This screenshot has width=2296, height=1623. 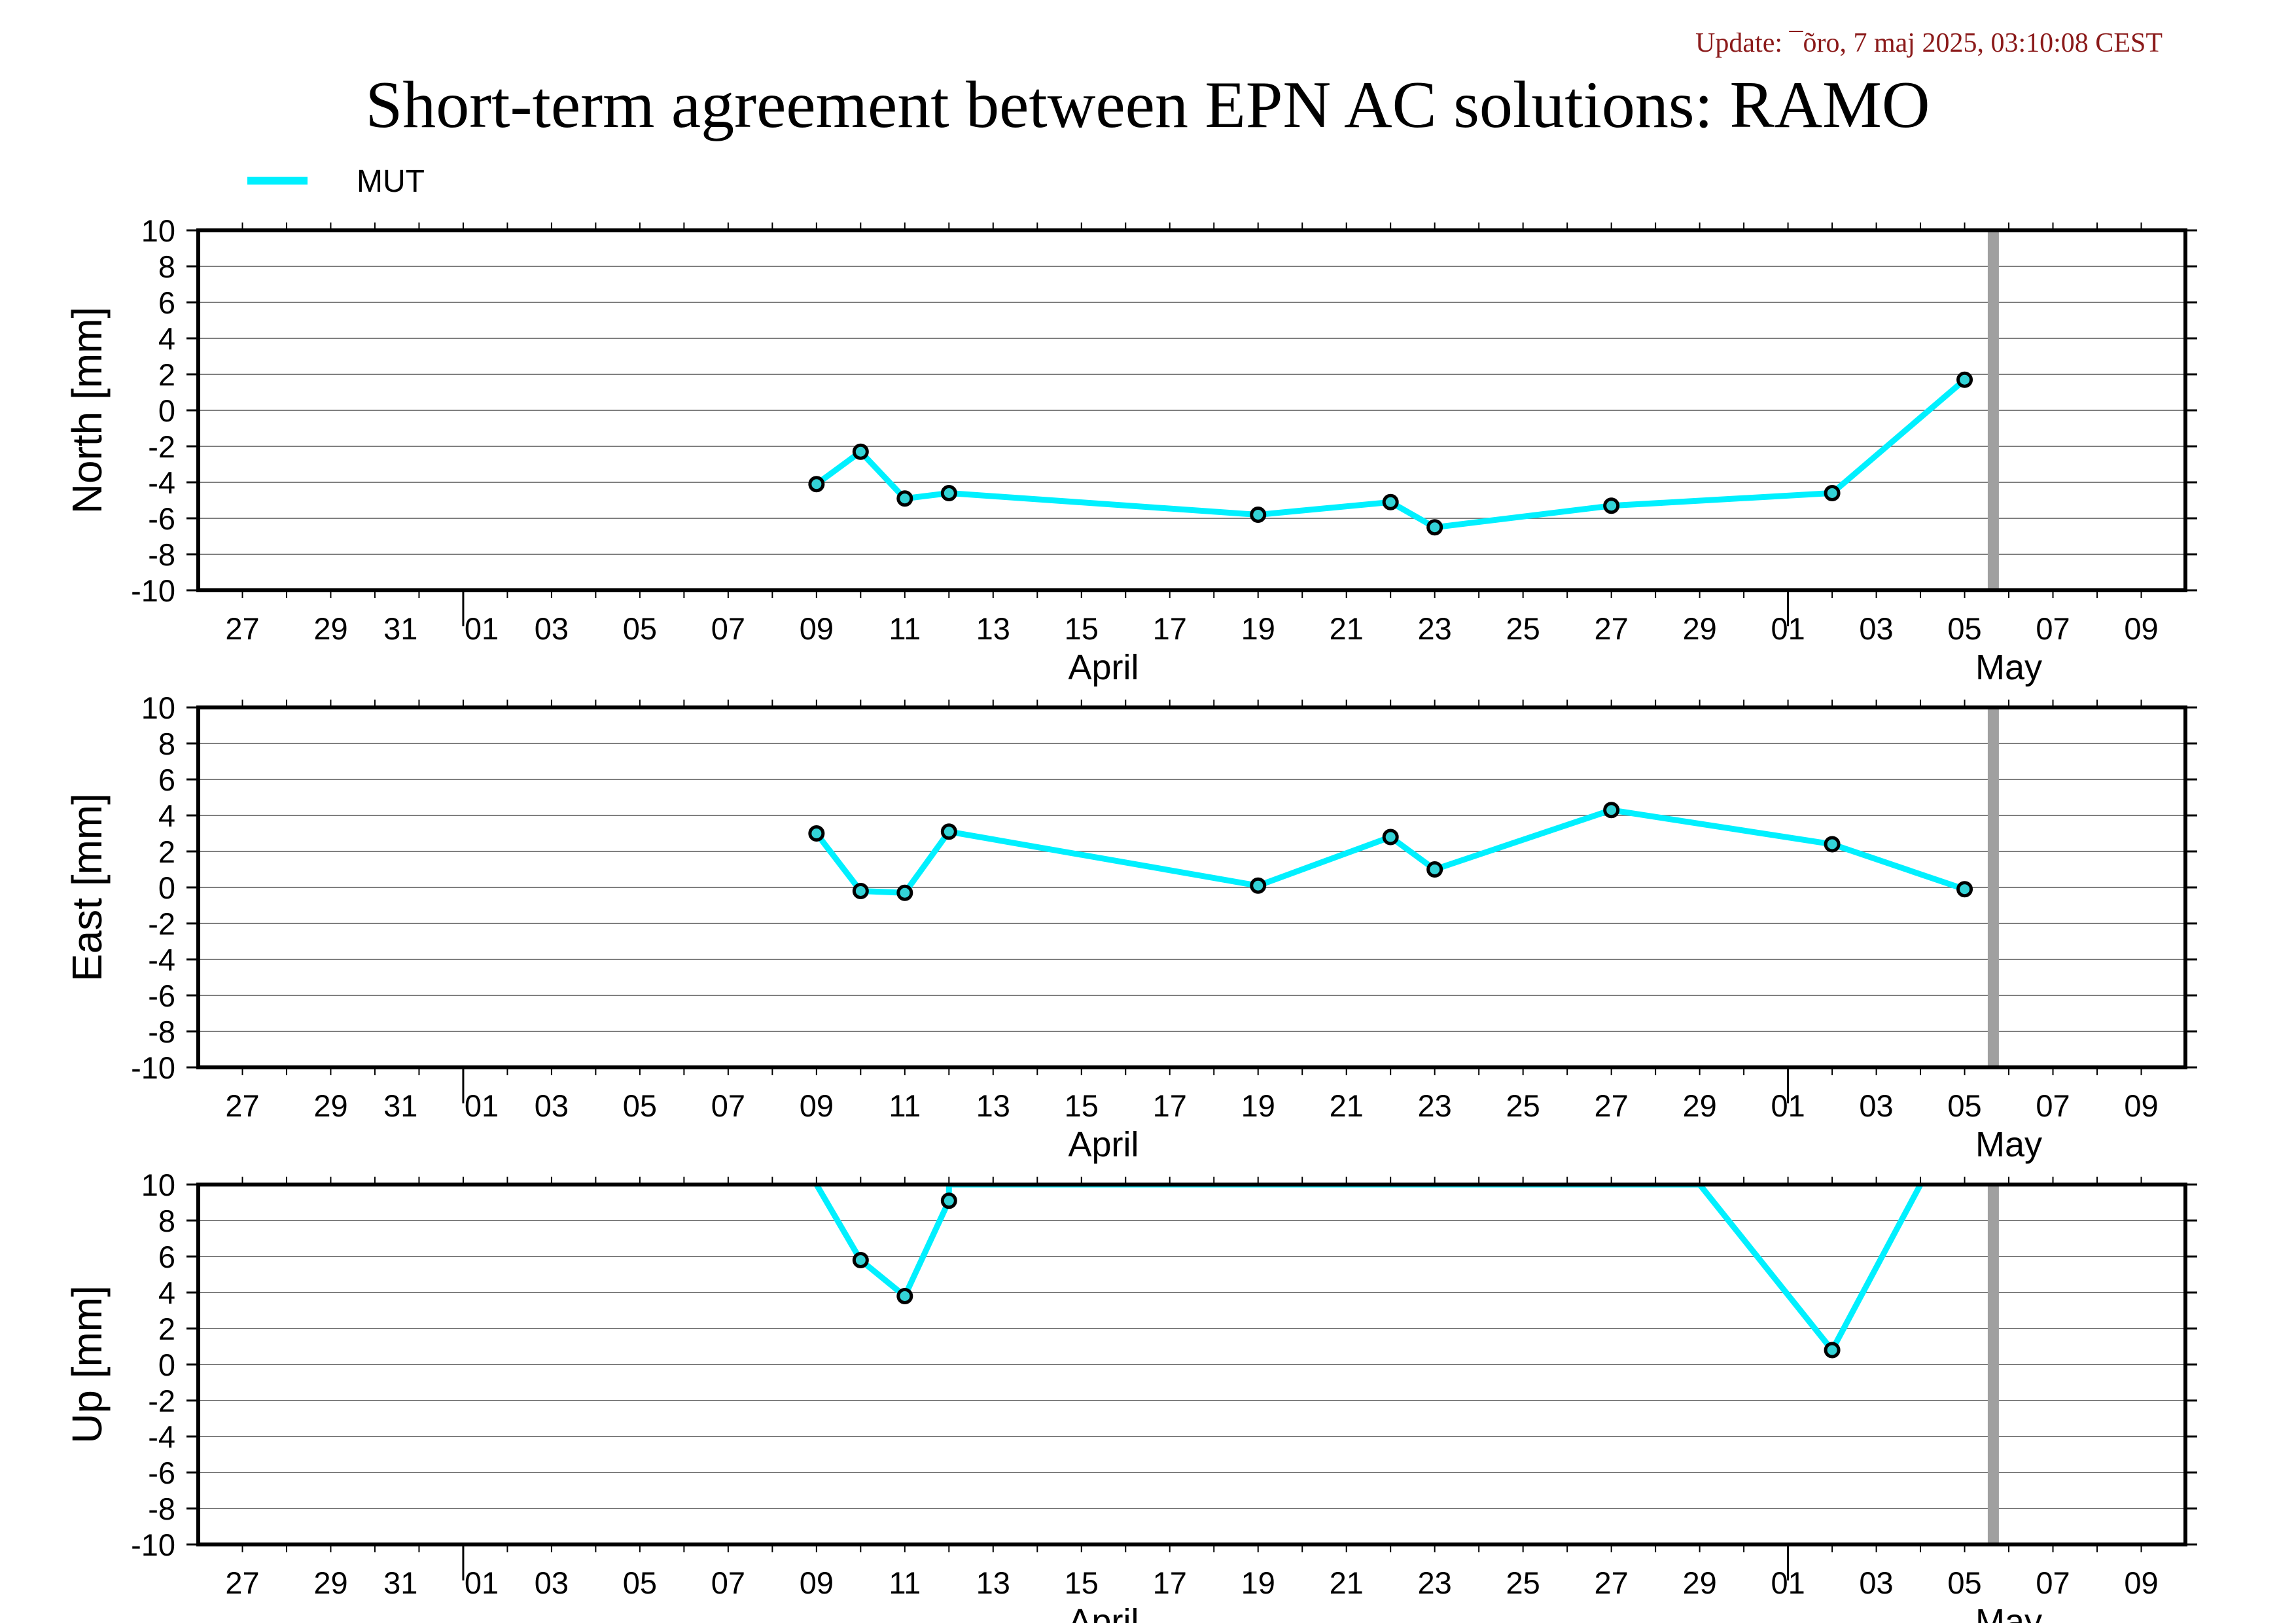 I want to click on legend-label-mut: MUT, so click(x=391, y=182).